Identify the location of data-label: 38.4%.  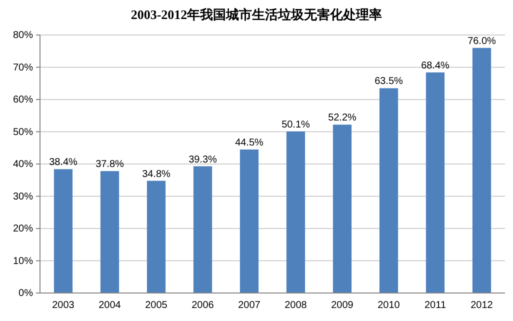
(63, 162).